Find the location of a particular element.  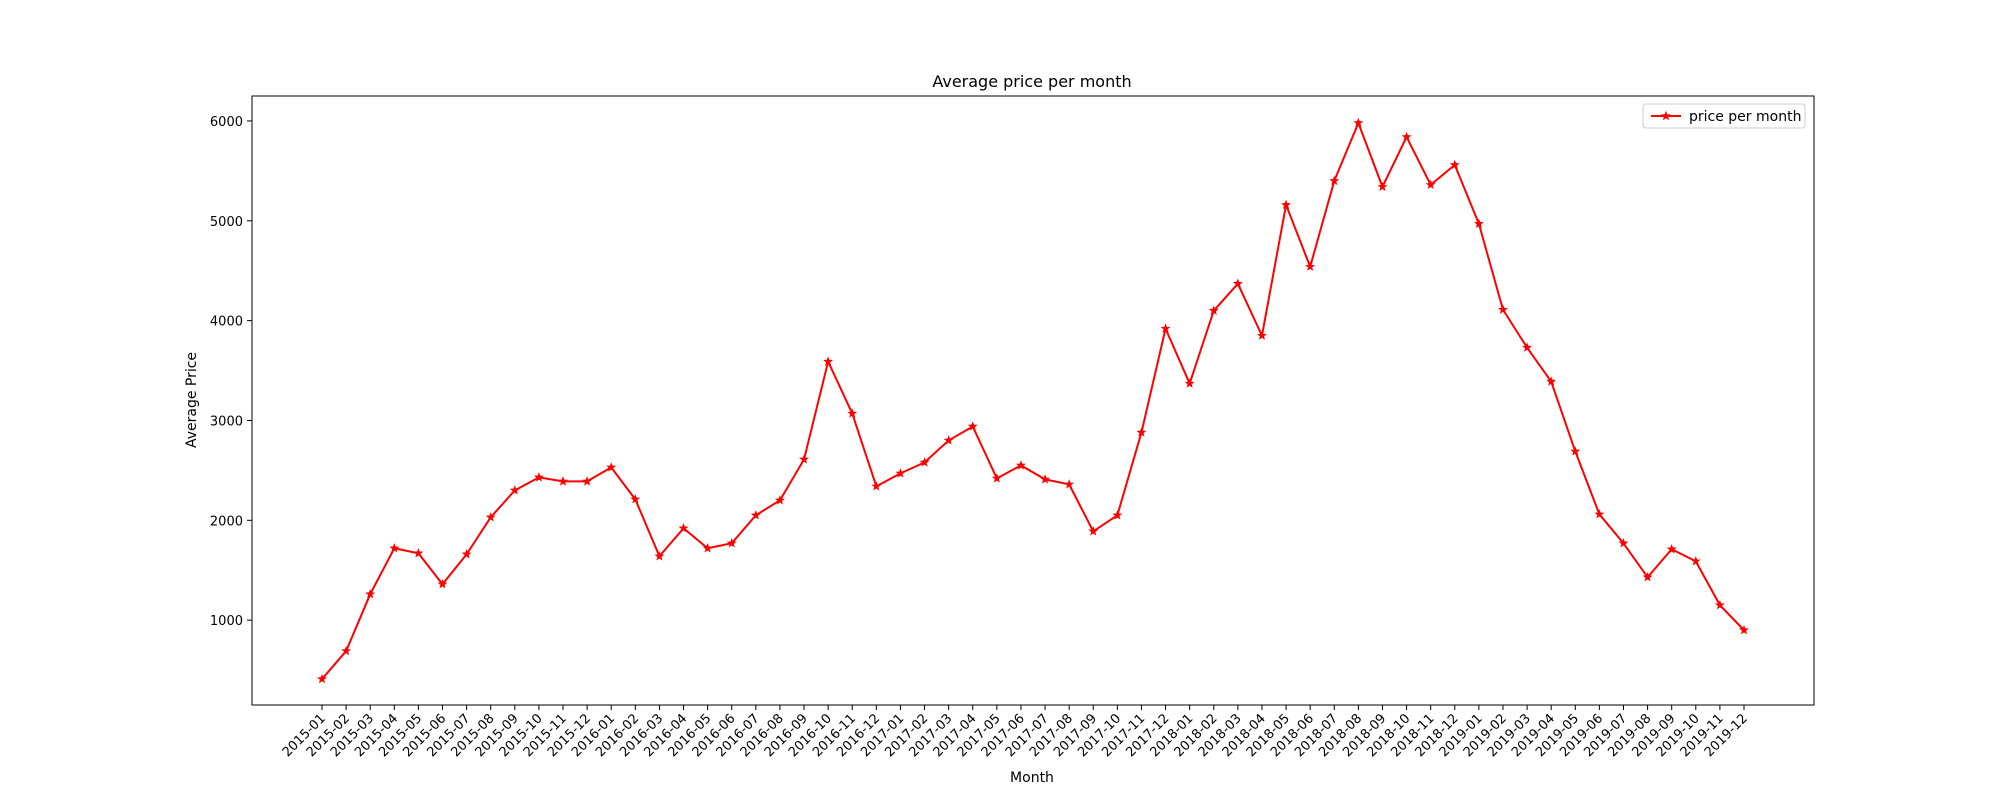

legend-star-marker-icon is located at coordinates (1666, 115).